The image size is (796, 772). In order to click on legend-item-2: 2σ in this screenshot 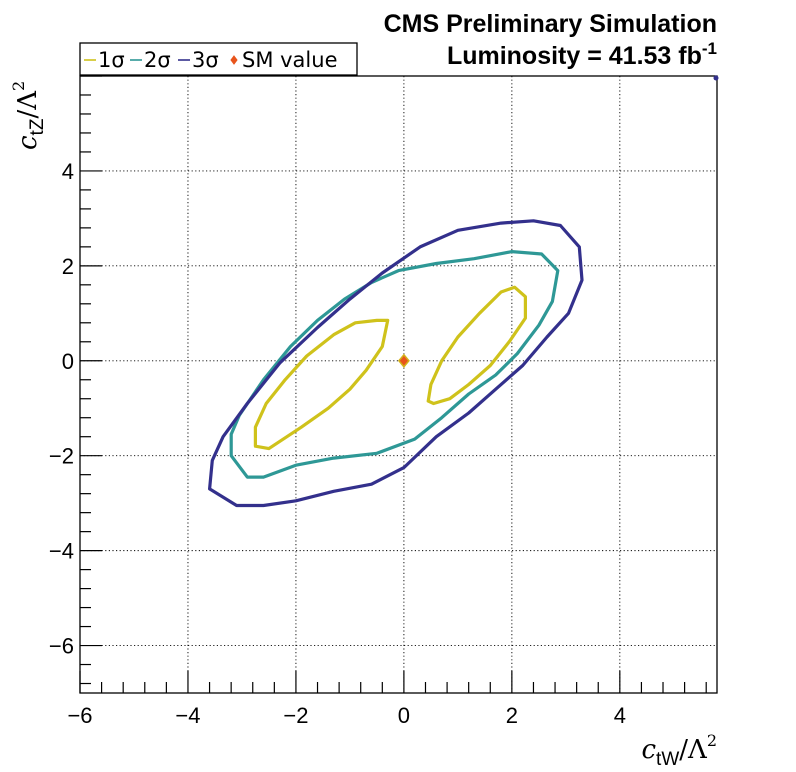, I will do `click(150, 60)`.